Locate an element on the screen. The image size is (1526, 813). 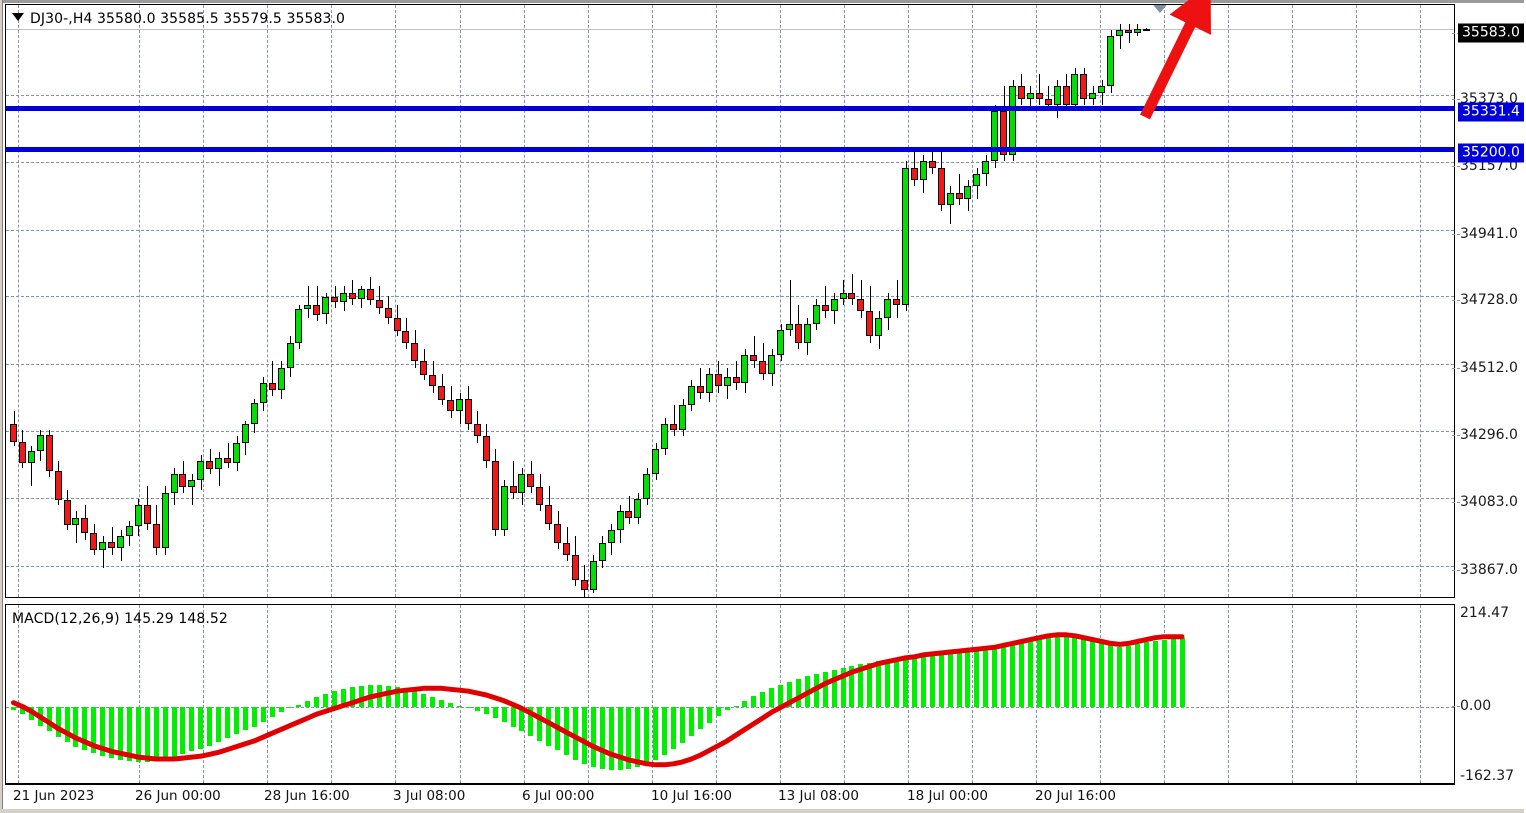
price-level-label: 35200.0 is located at coordinates (1491, 153).